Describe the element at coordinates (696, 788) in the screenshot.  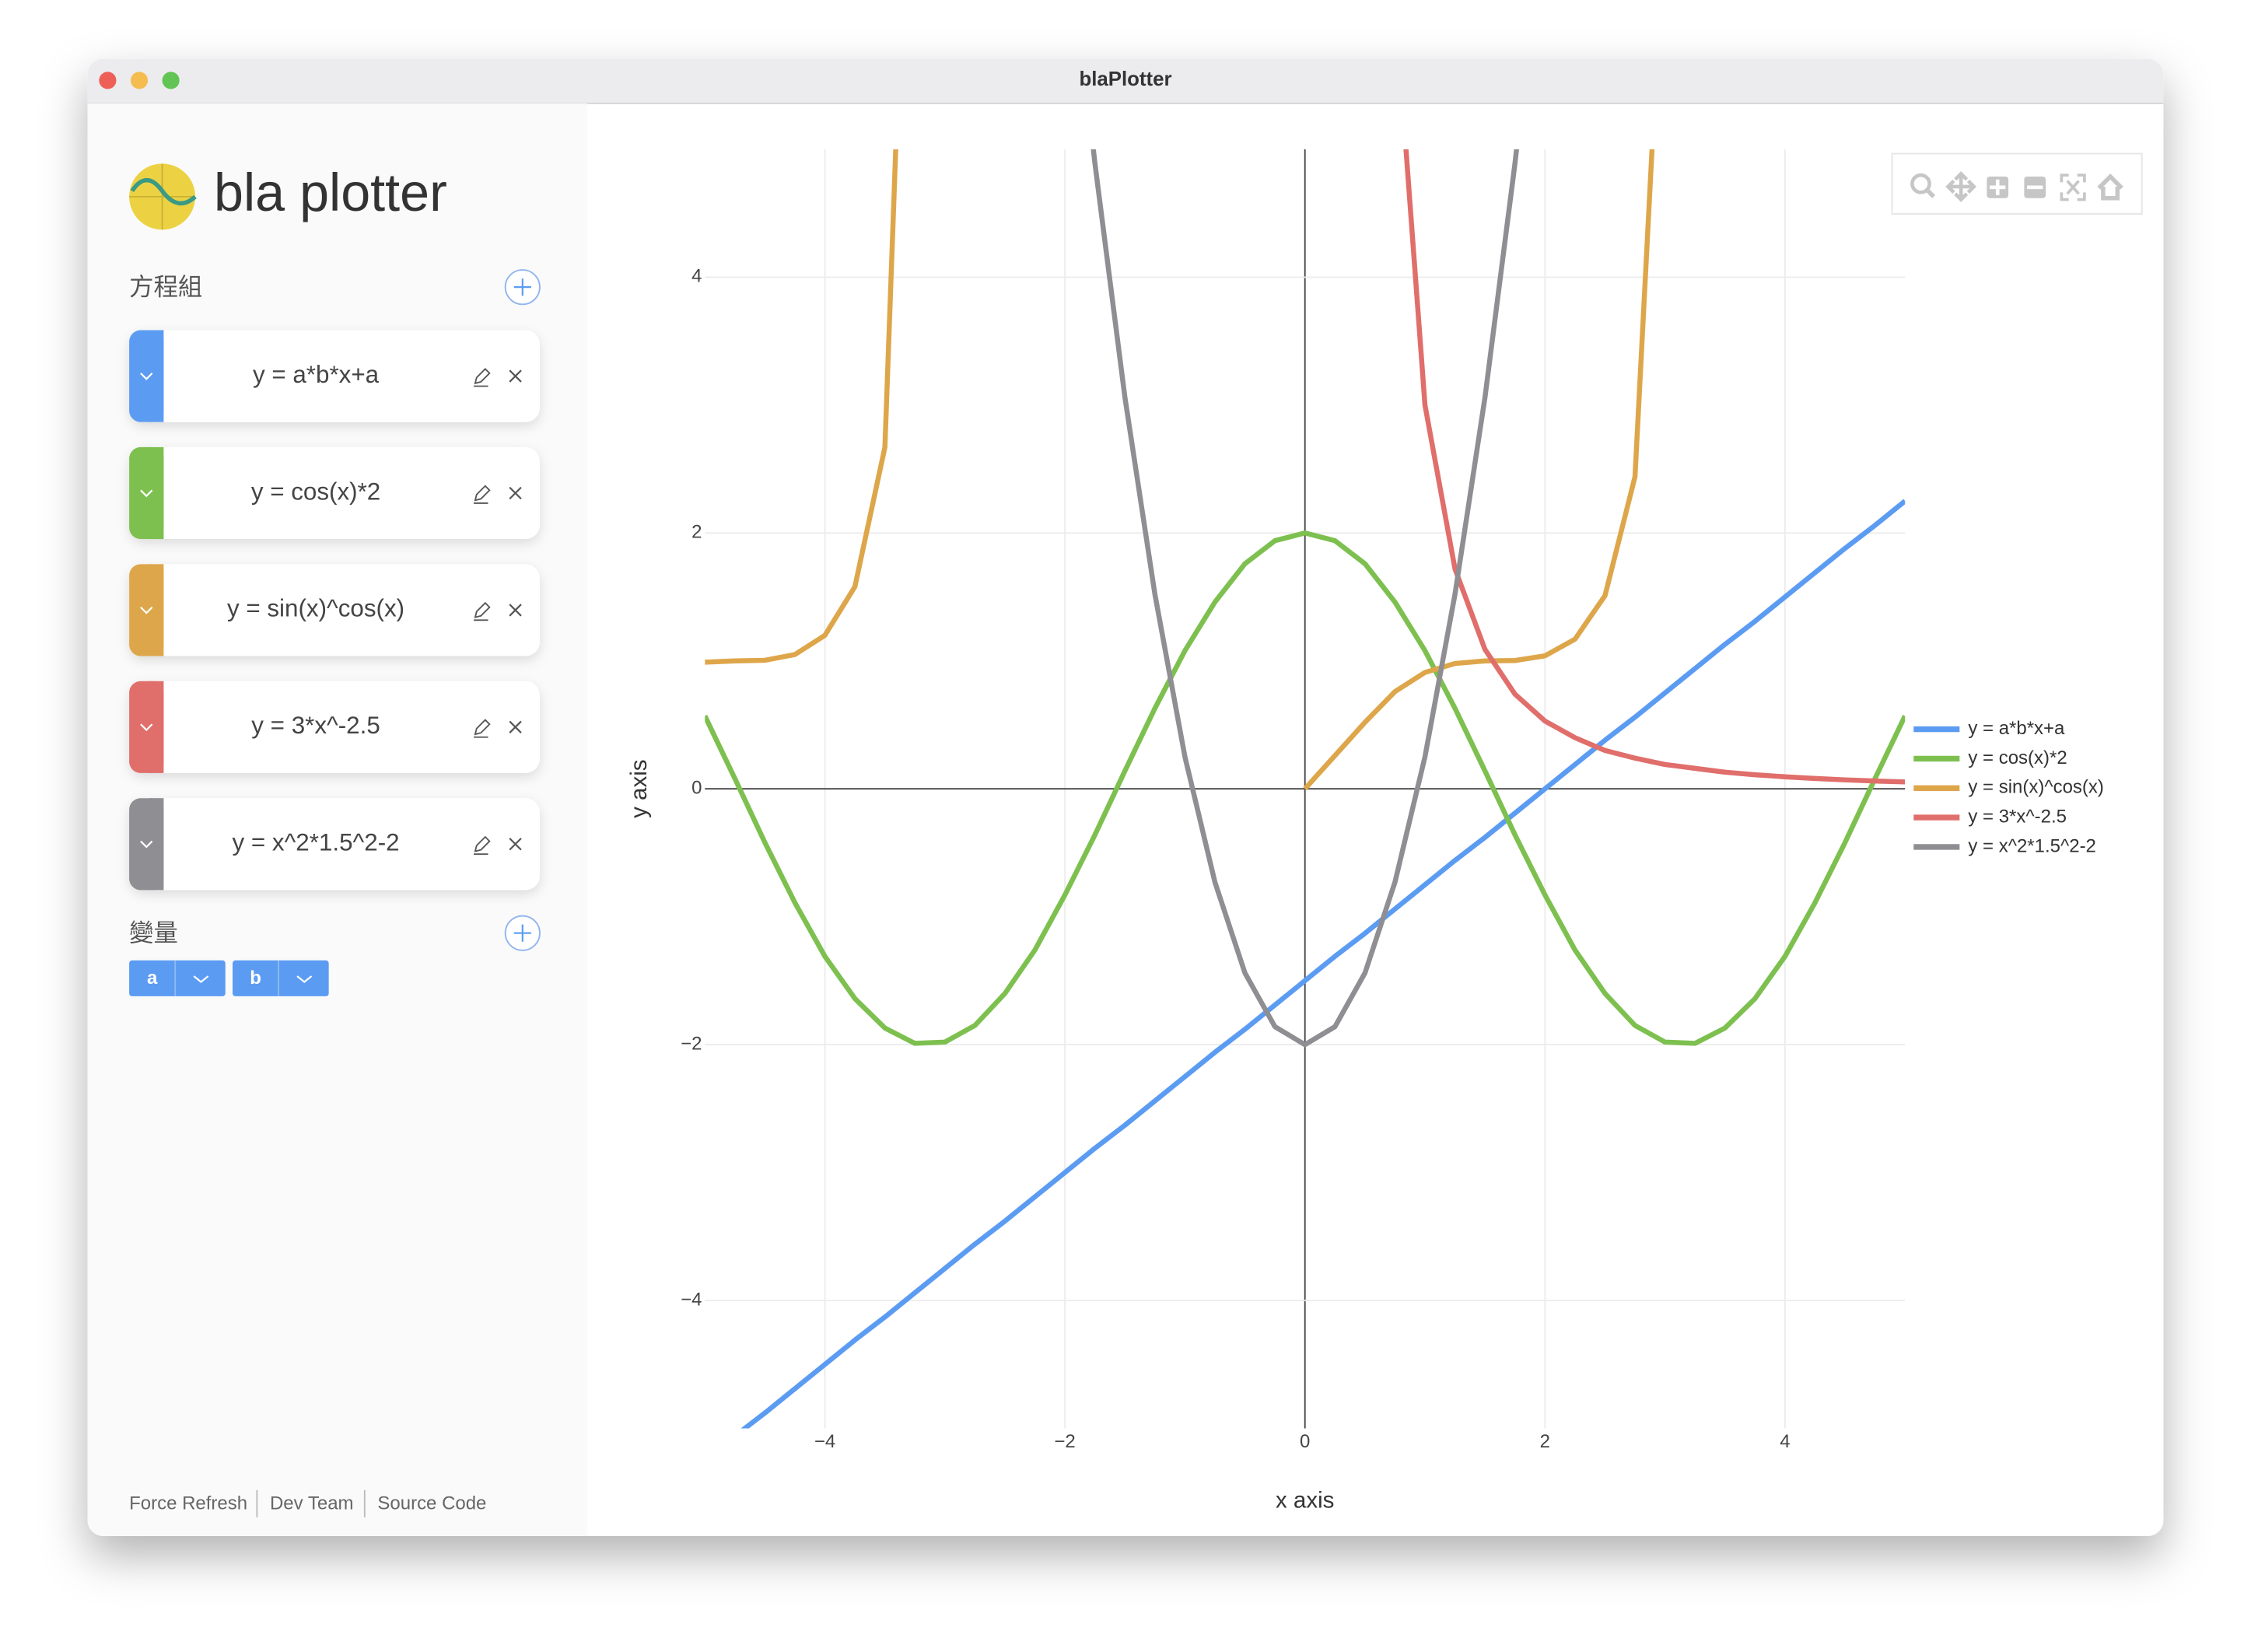
I see `y-tick-label: 0` at that location.